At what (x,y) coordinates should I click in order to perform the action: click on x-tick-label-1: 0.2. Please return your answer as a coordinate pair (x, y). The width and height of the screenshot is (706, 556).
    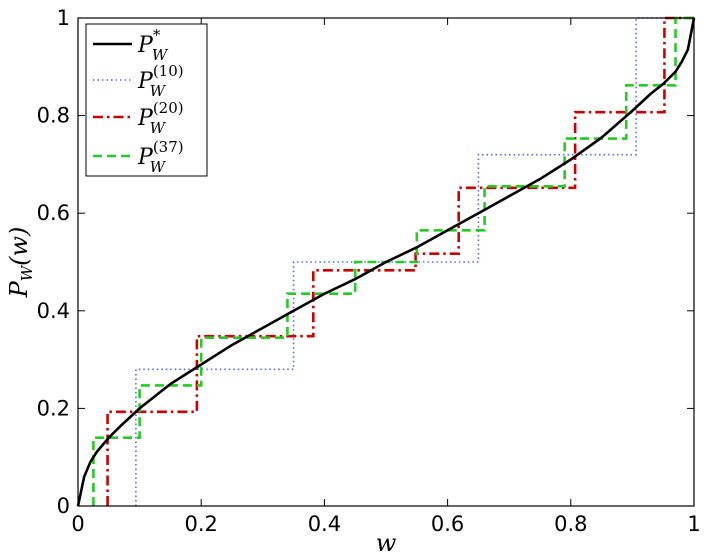
    Looking at the image, I should click on (200, 524).